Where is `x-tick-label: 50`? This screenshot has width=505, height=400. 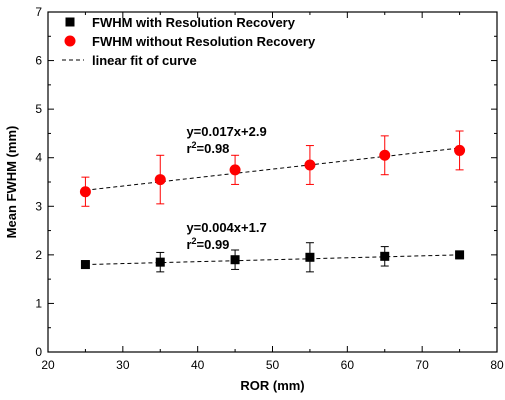 x-tick-label: 50 is located at coordinates (273, 365).